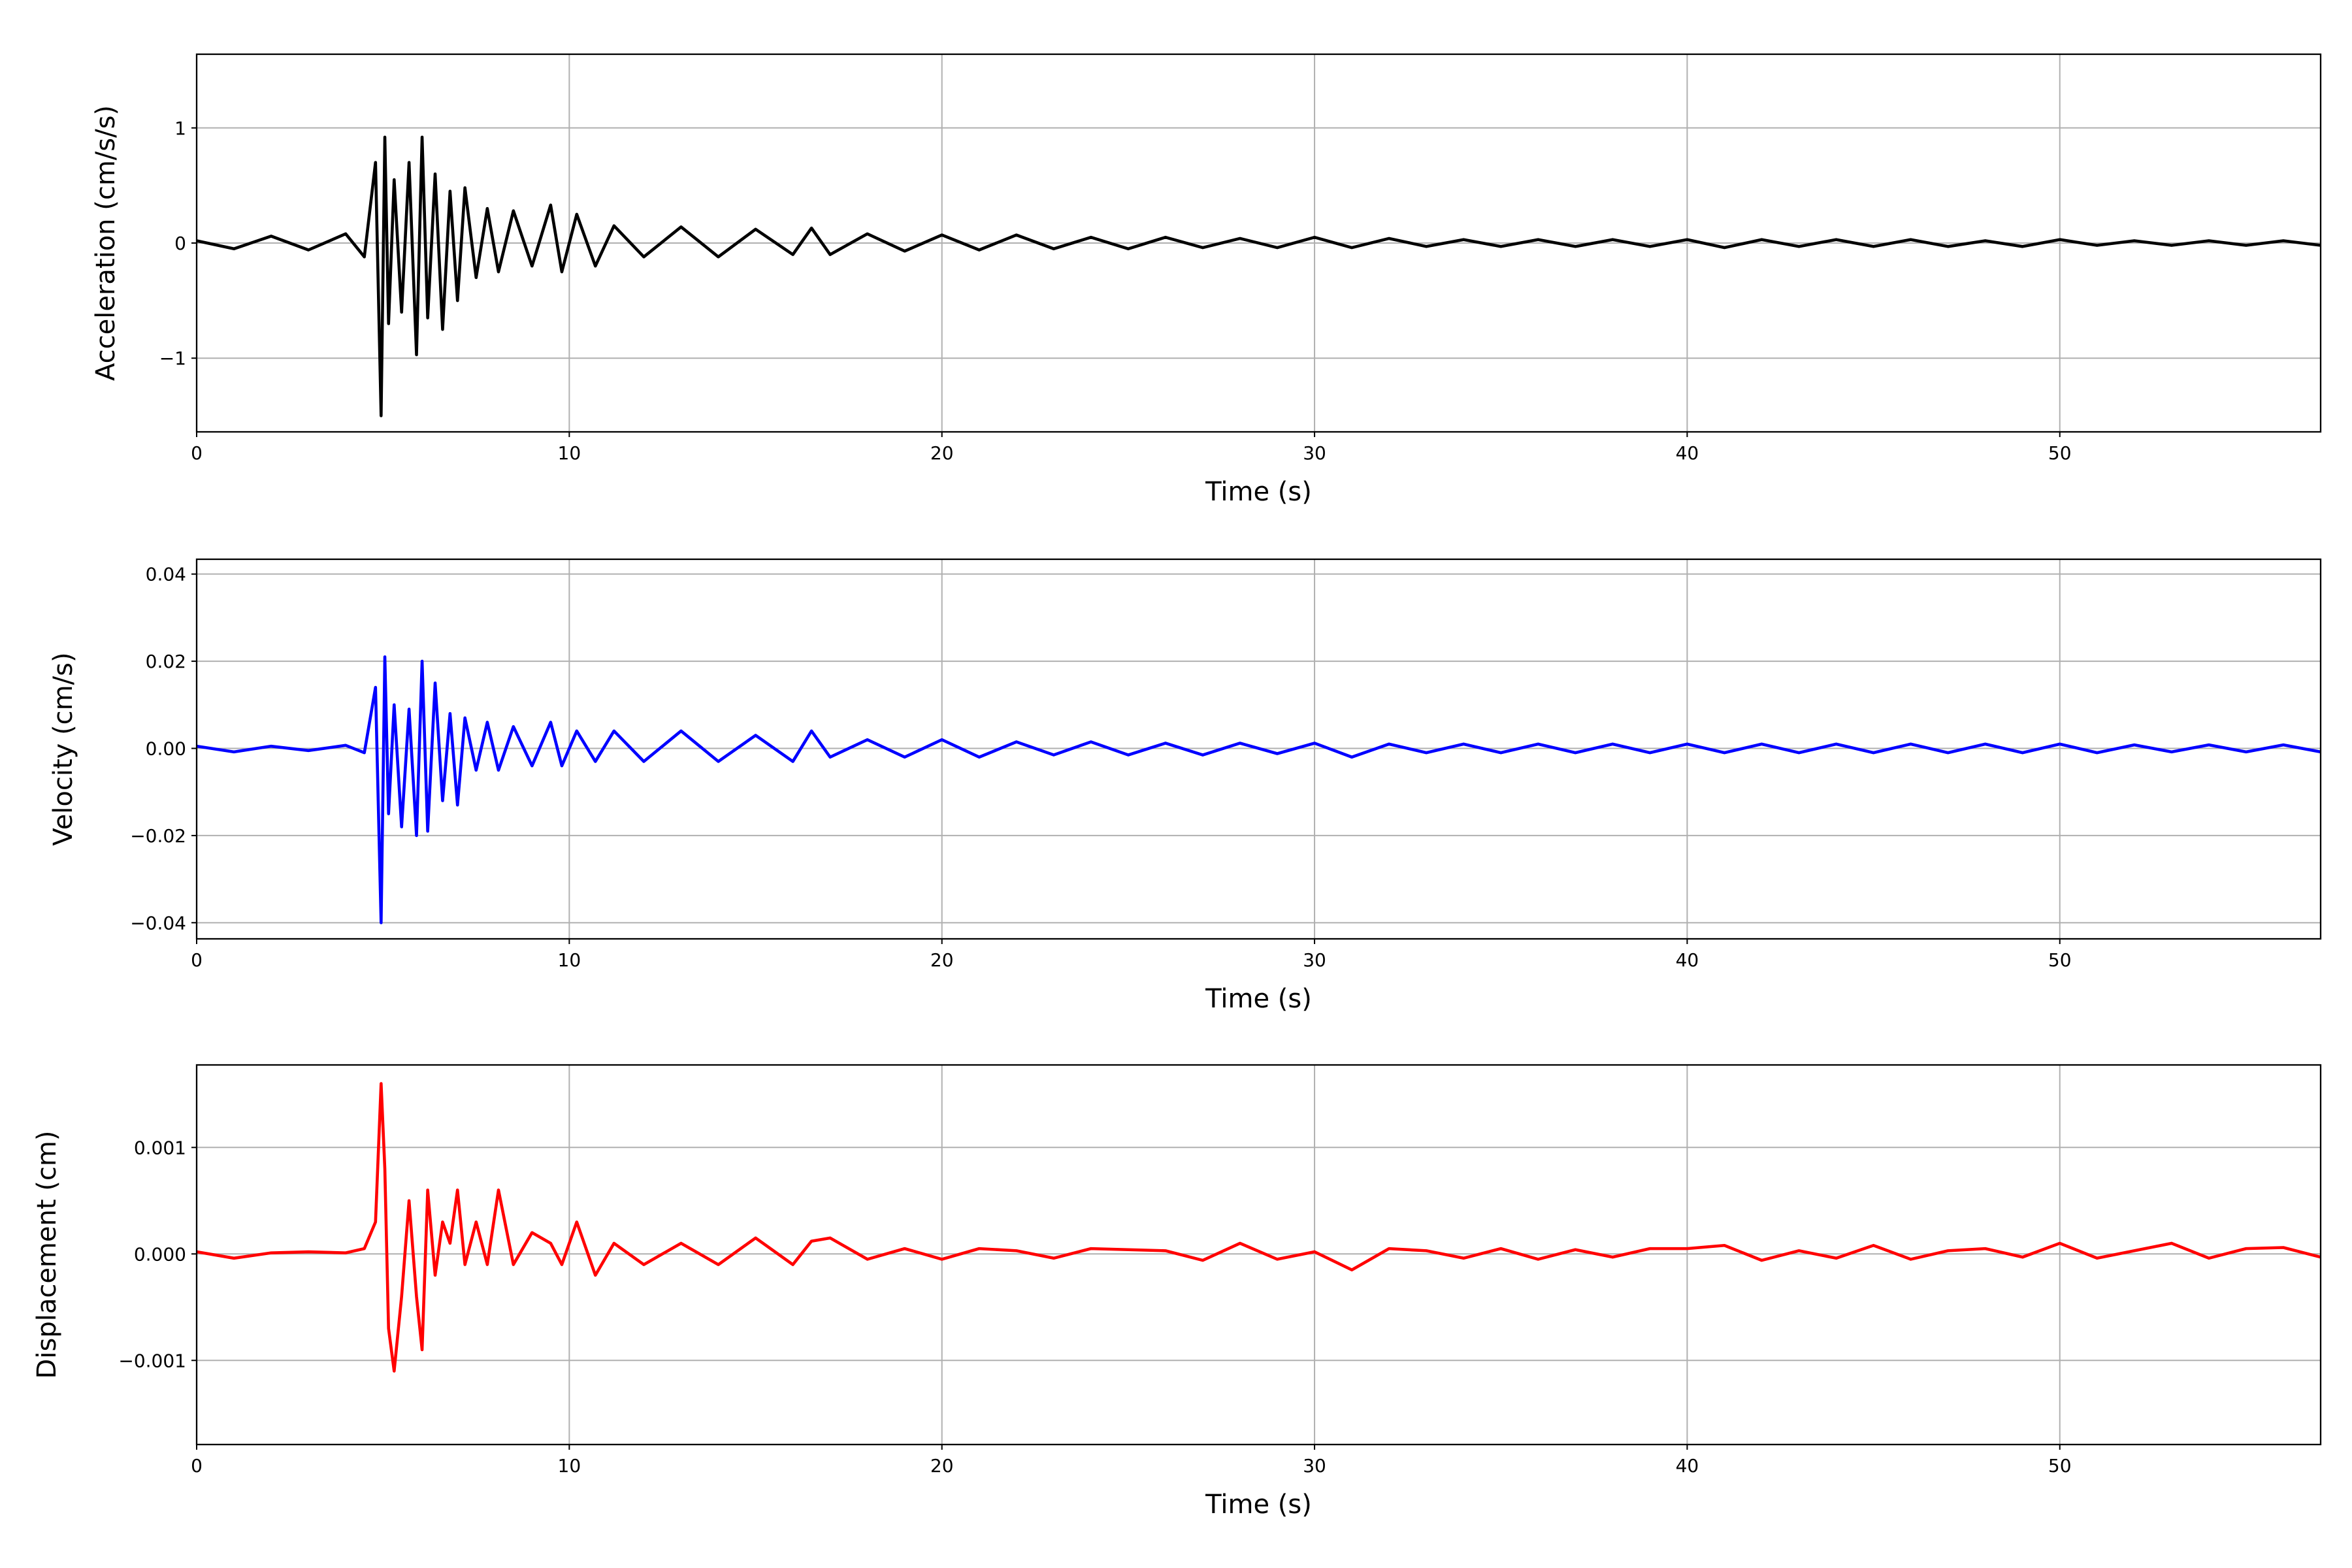  Describe the element at coordinates (158, 836) in the screenshot. I see `y-tick-label: −0.02` at that location.